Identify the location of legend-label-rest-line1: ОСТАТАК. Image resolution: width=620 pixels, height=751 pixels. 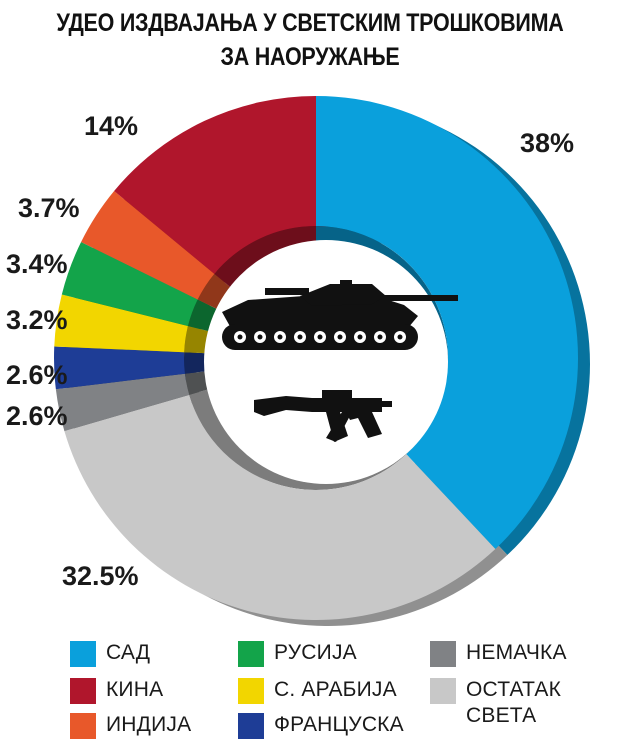
(514, 689).